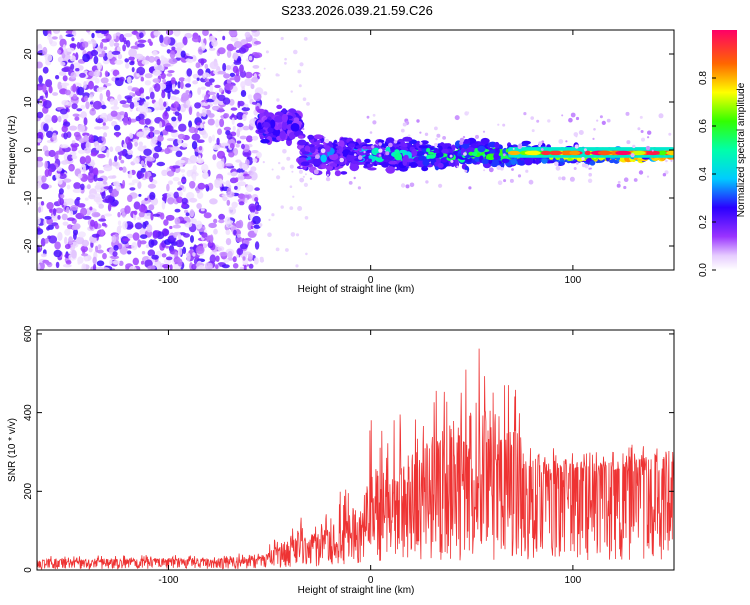 This screenshot has height=605, width=750. Describe the element at coordinates (28, 150) in the screenshot. I see `spectrogram-ytick-label: 0` at that location.